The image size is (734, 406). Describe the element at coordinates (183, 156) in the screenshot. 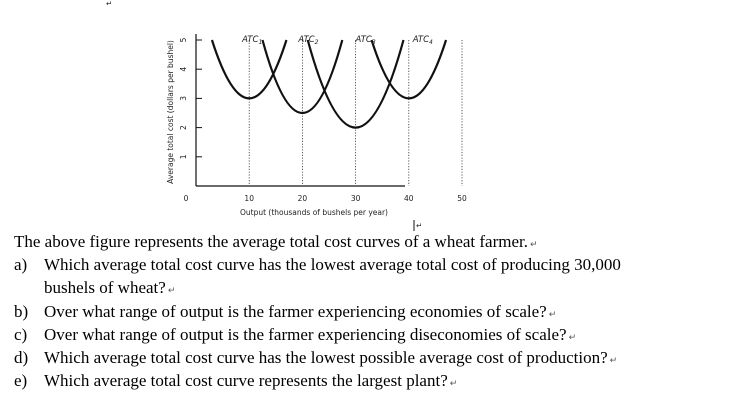

I see `y-tick-label: 1` at that location.